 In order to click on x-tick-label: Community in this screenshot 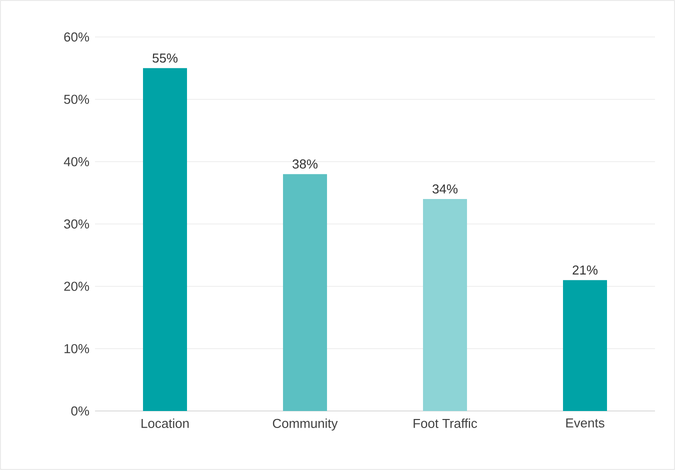, I will do `click(305, 424)`.